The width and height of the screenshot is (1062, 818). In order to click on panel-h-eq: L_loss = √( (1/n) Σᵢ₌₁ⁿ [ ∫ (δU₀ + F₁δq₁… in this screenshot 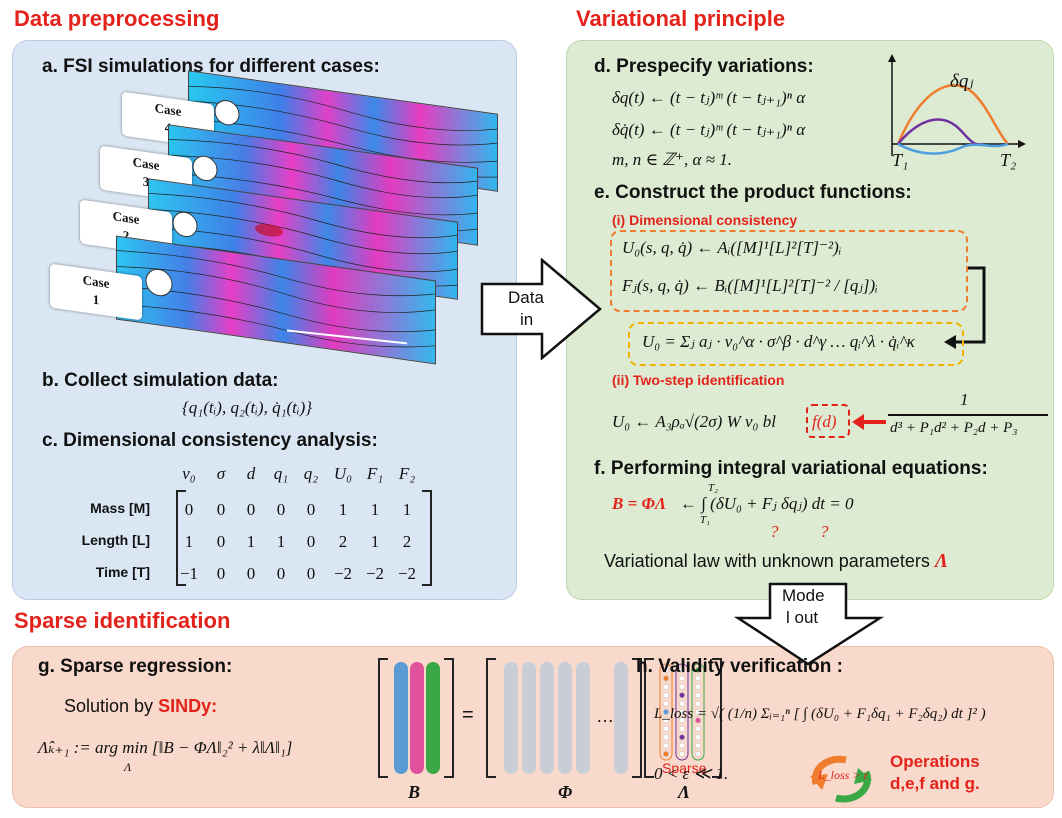, I will do `click(820, 714)`.